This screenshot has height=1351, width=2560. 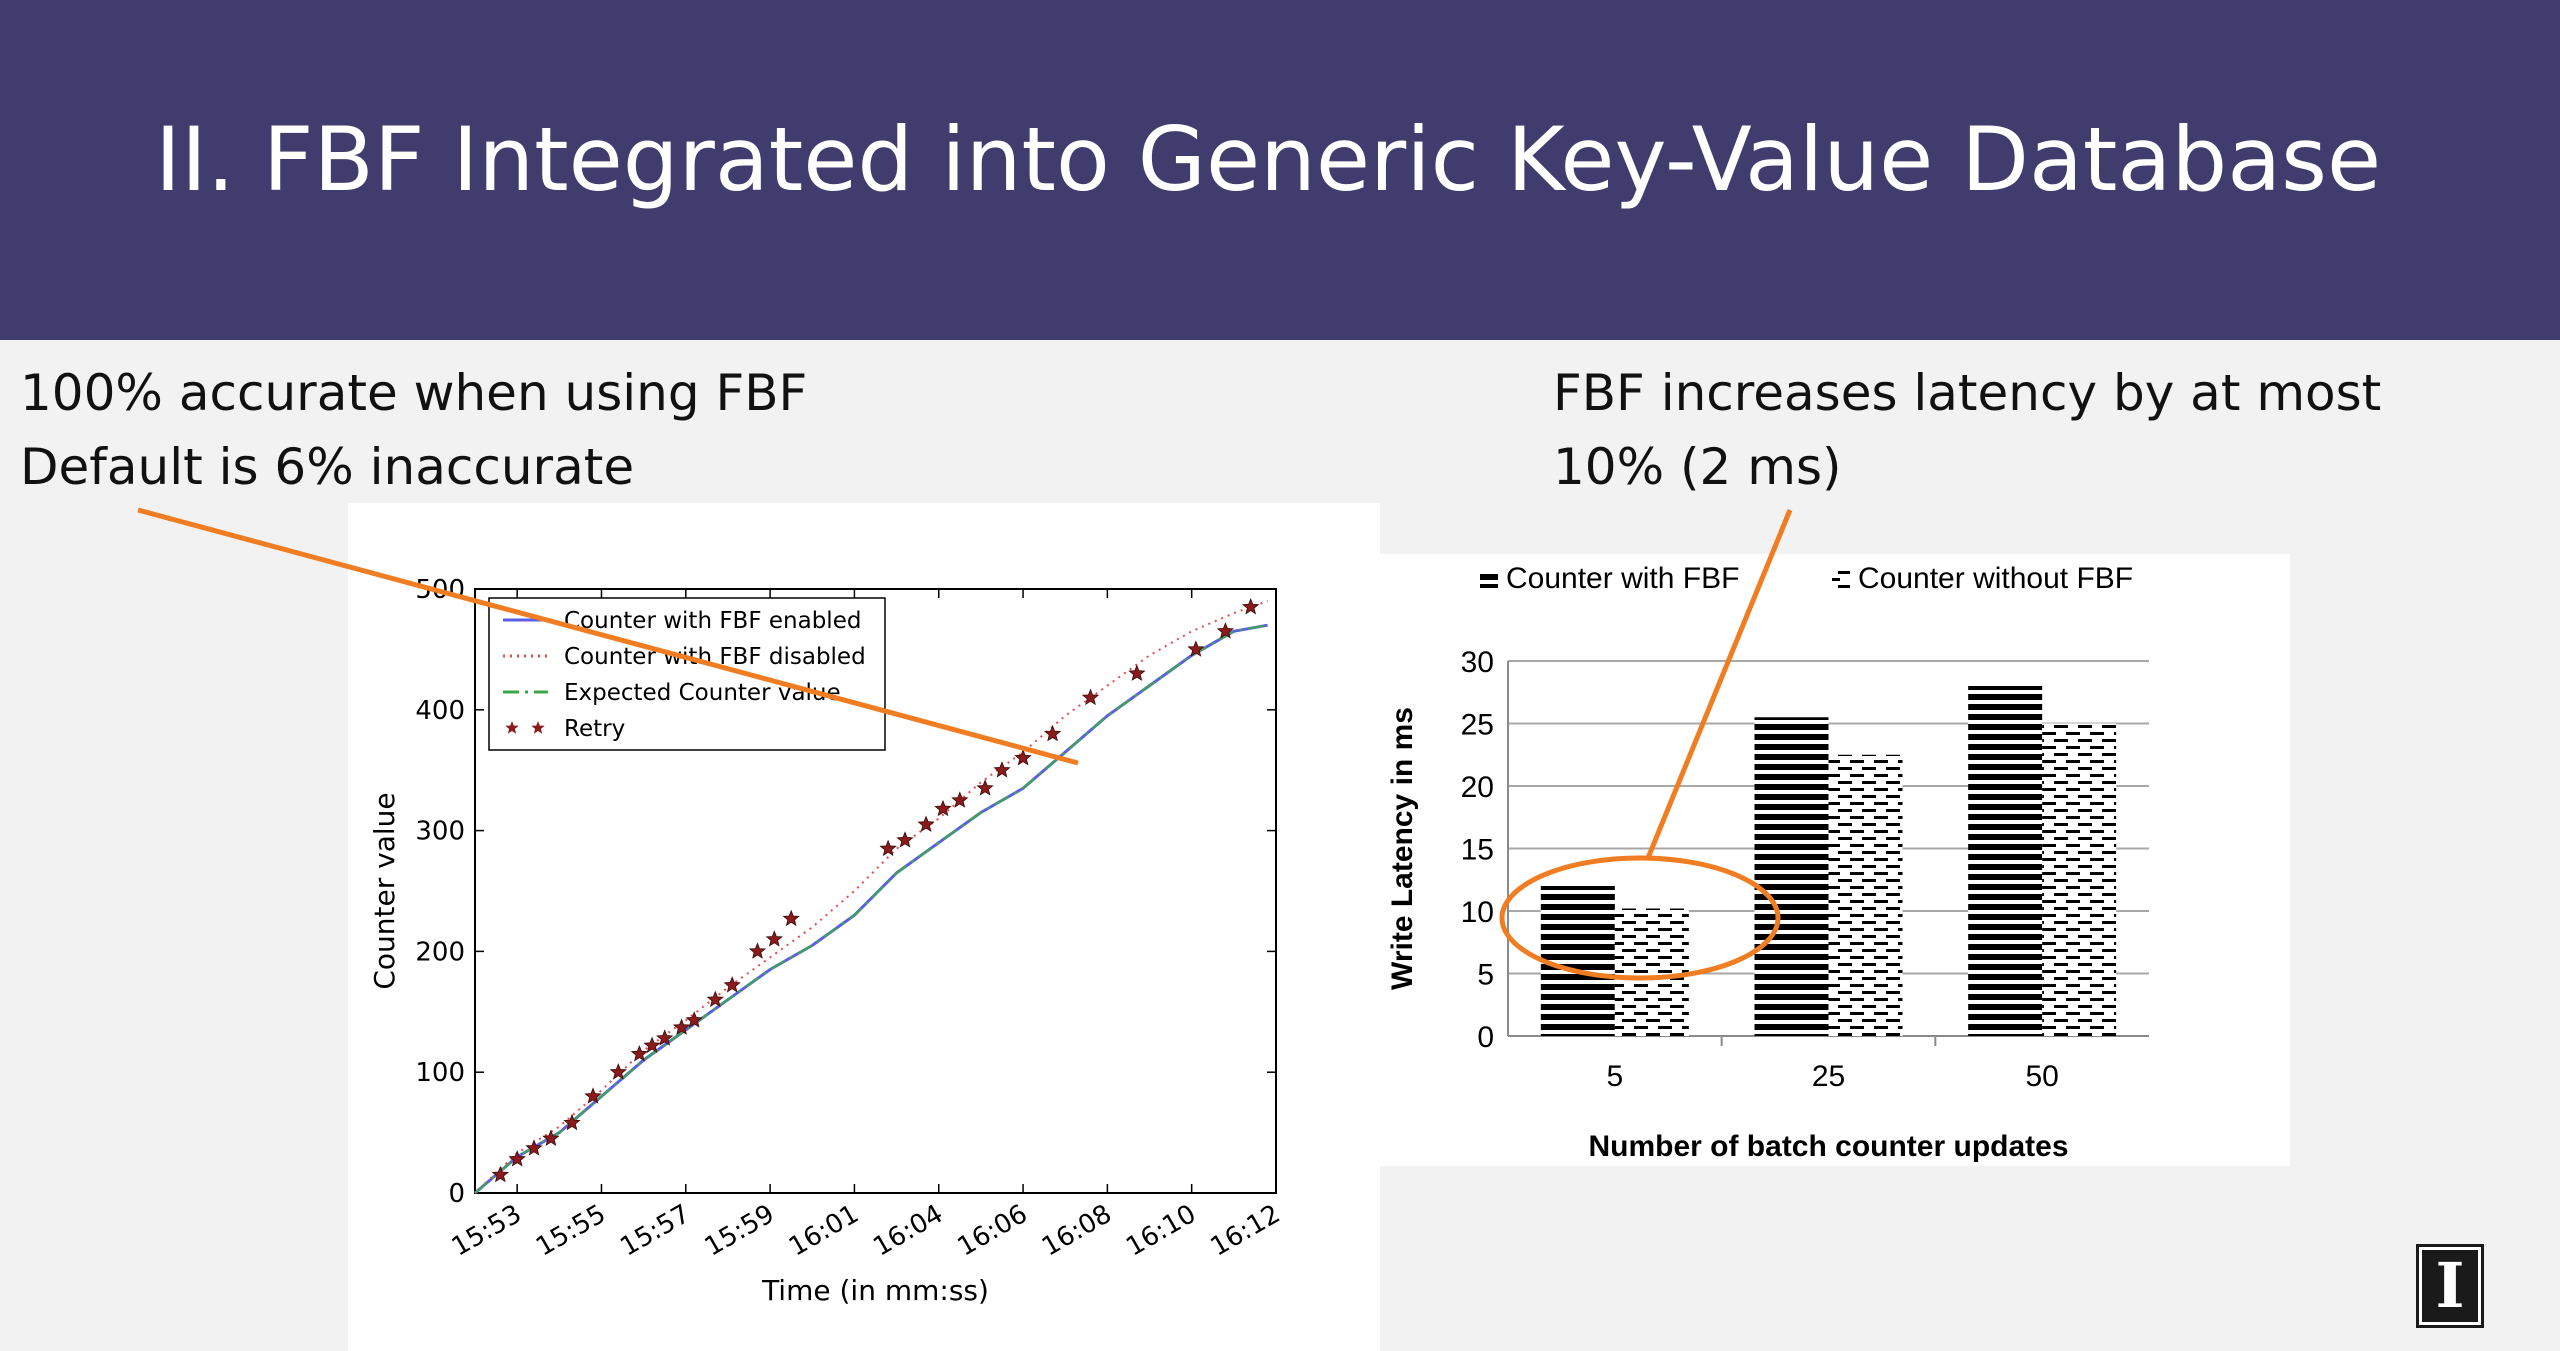 I want to click on x-tick-label: 16:06, so click(x=993, y=1230).